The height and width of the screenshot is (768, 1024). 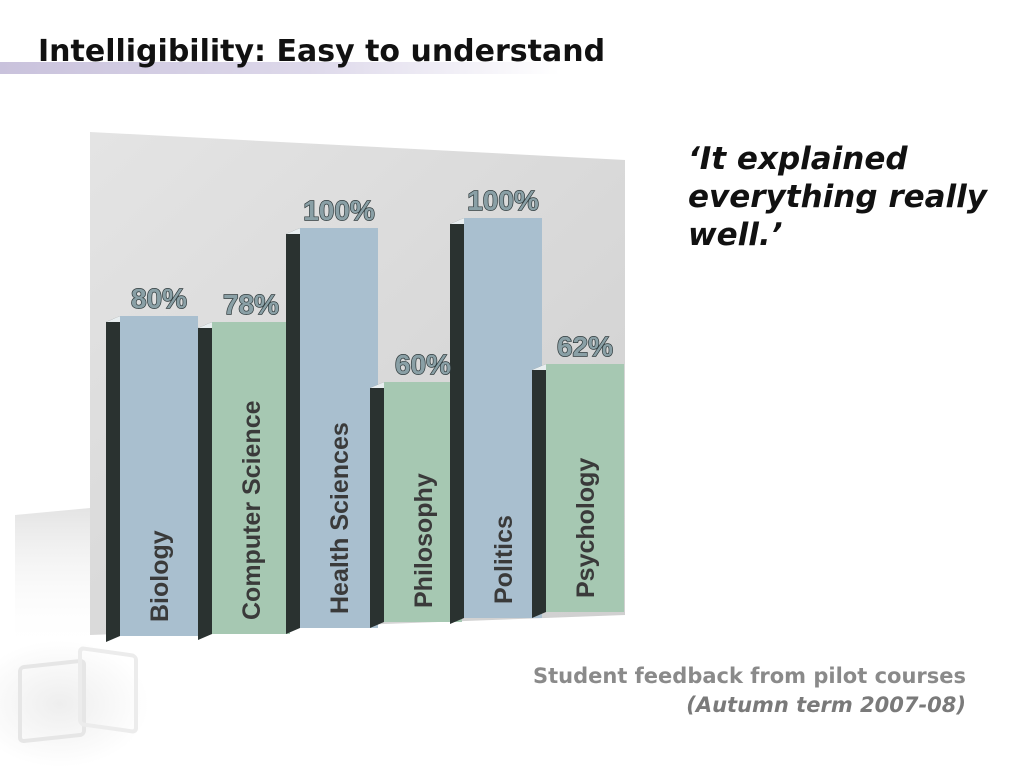 What do you see at coordinates (280, 68) in the screenshot?
I see `title-underline` at bounding box center [280, 68].